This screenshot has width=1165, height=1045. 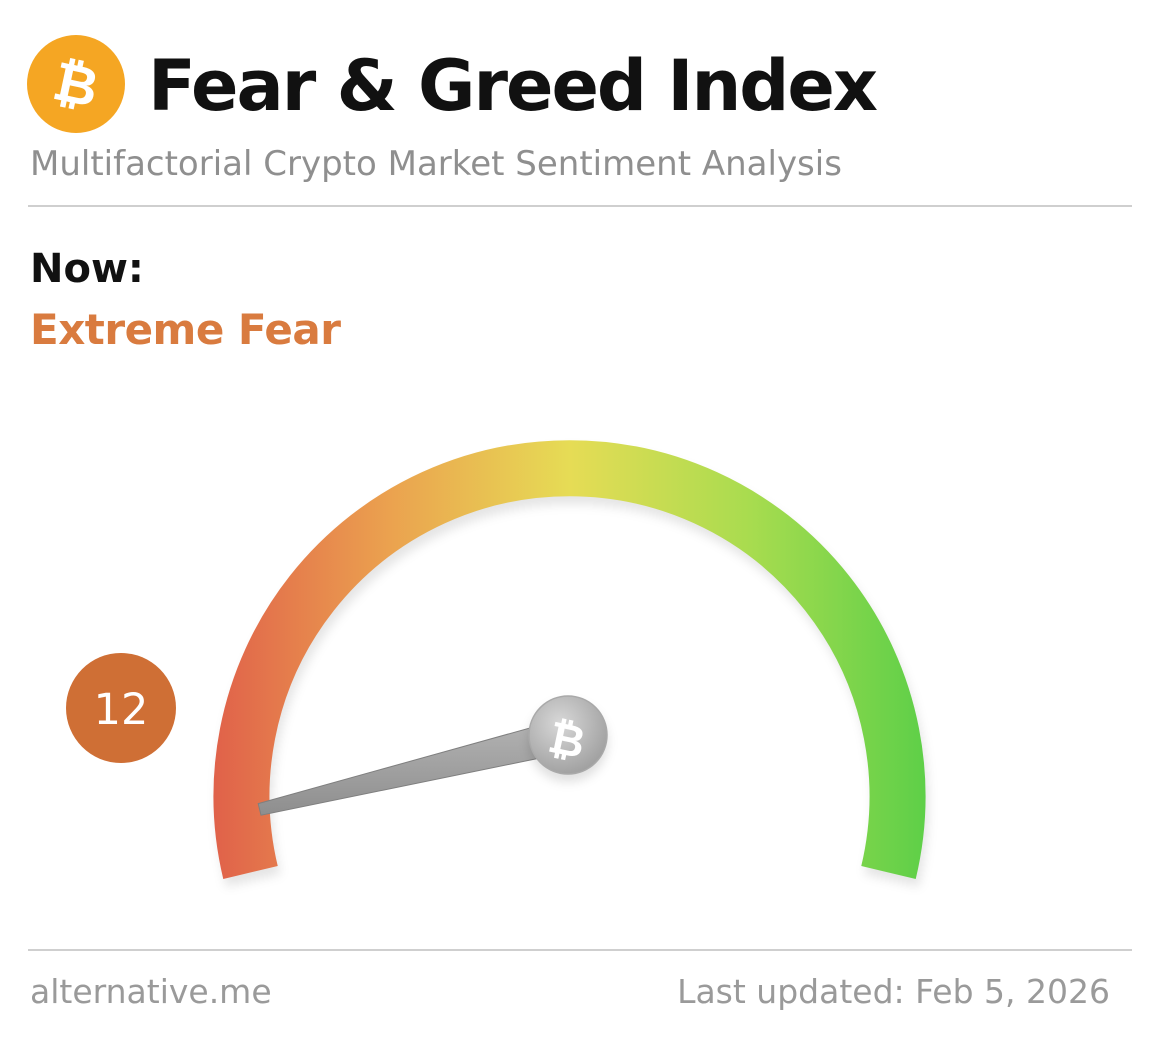 What do you see at coordinates (513, 86) in the screenshot?
I see `page-title: Fear & Greed Index` at bounding box center [513, 86].